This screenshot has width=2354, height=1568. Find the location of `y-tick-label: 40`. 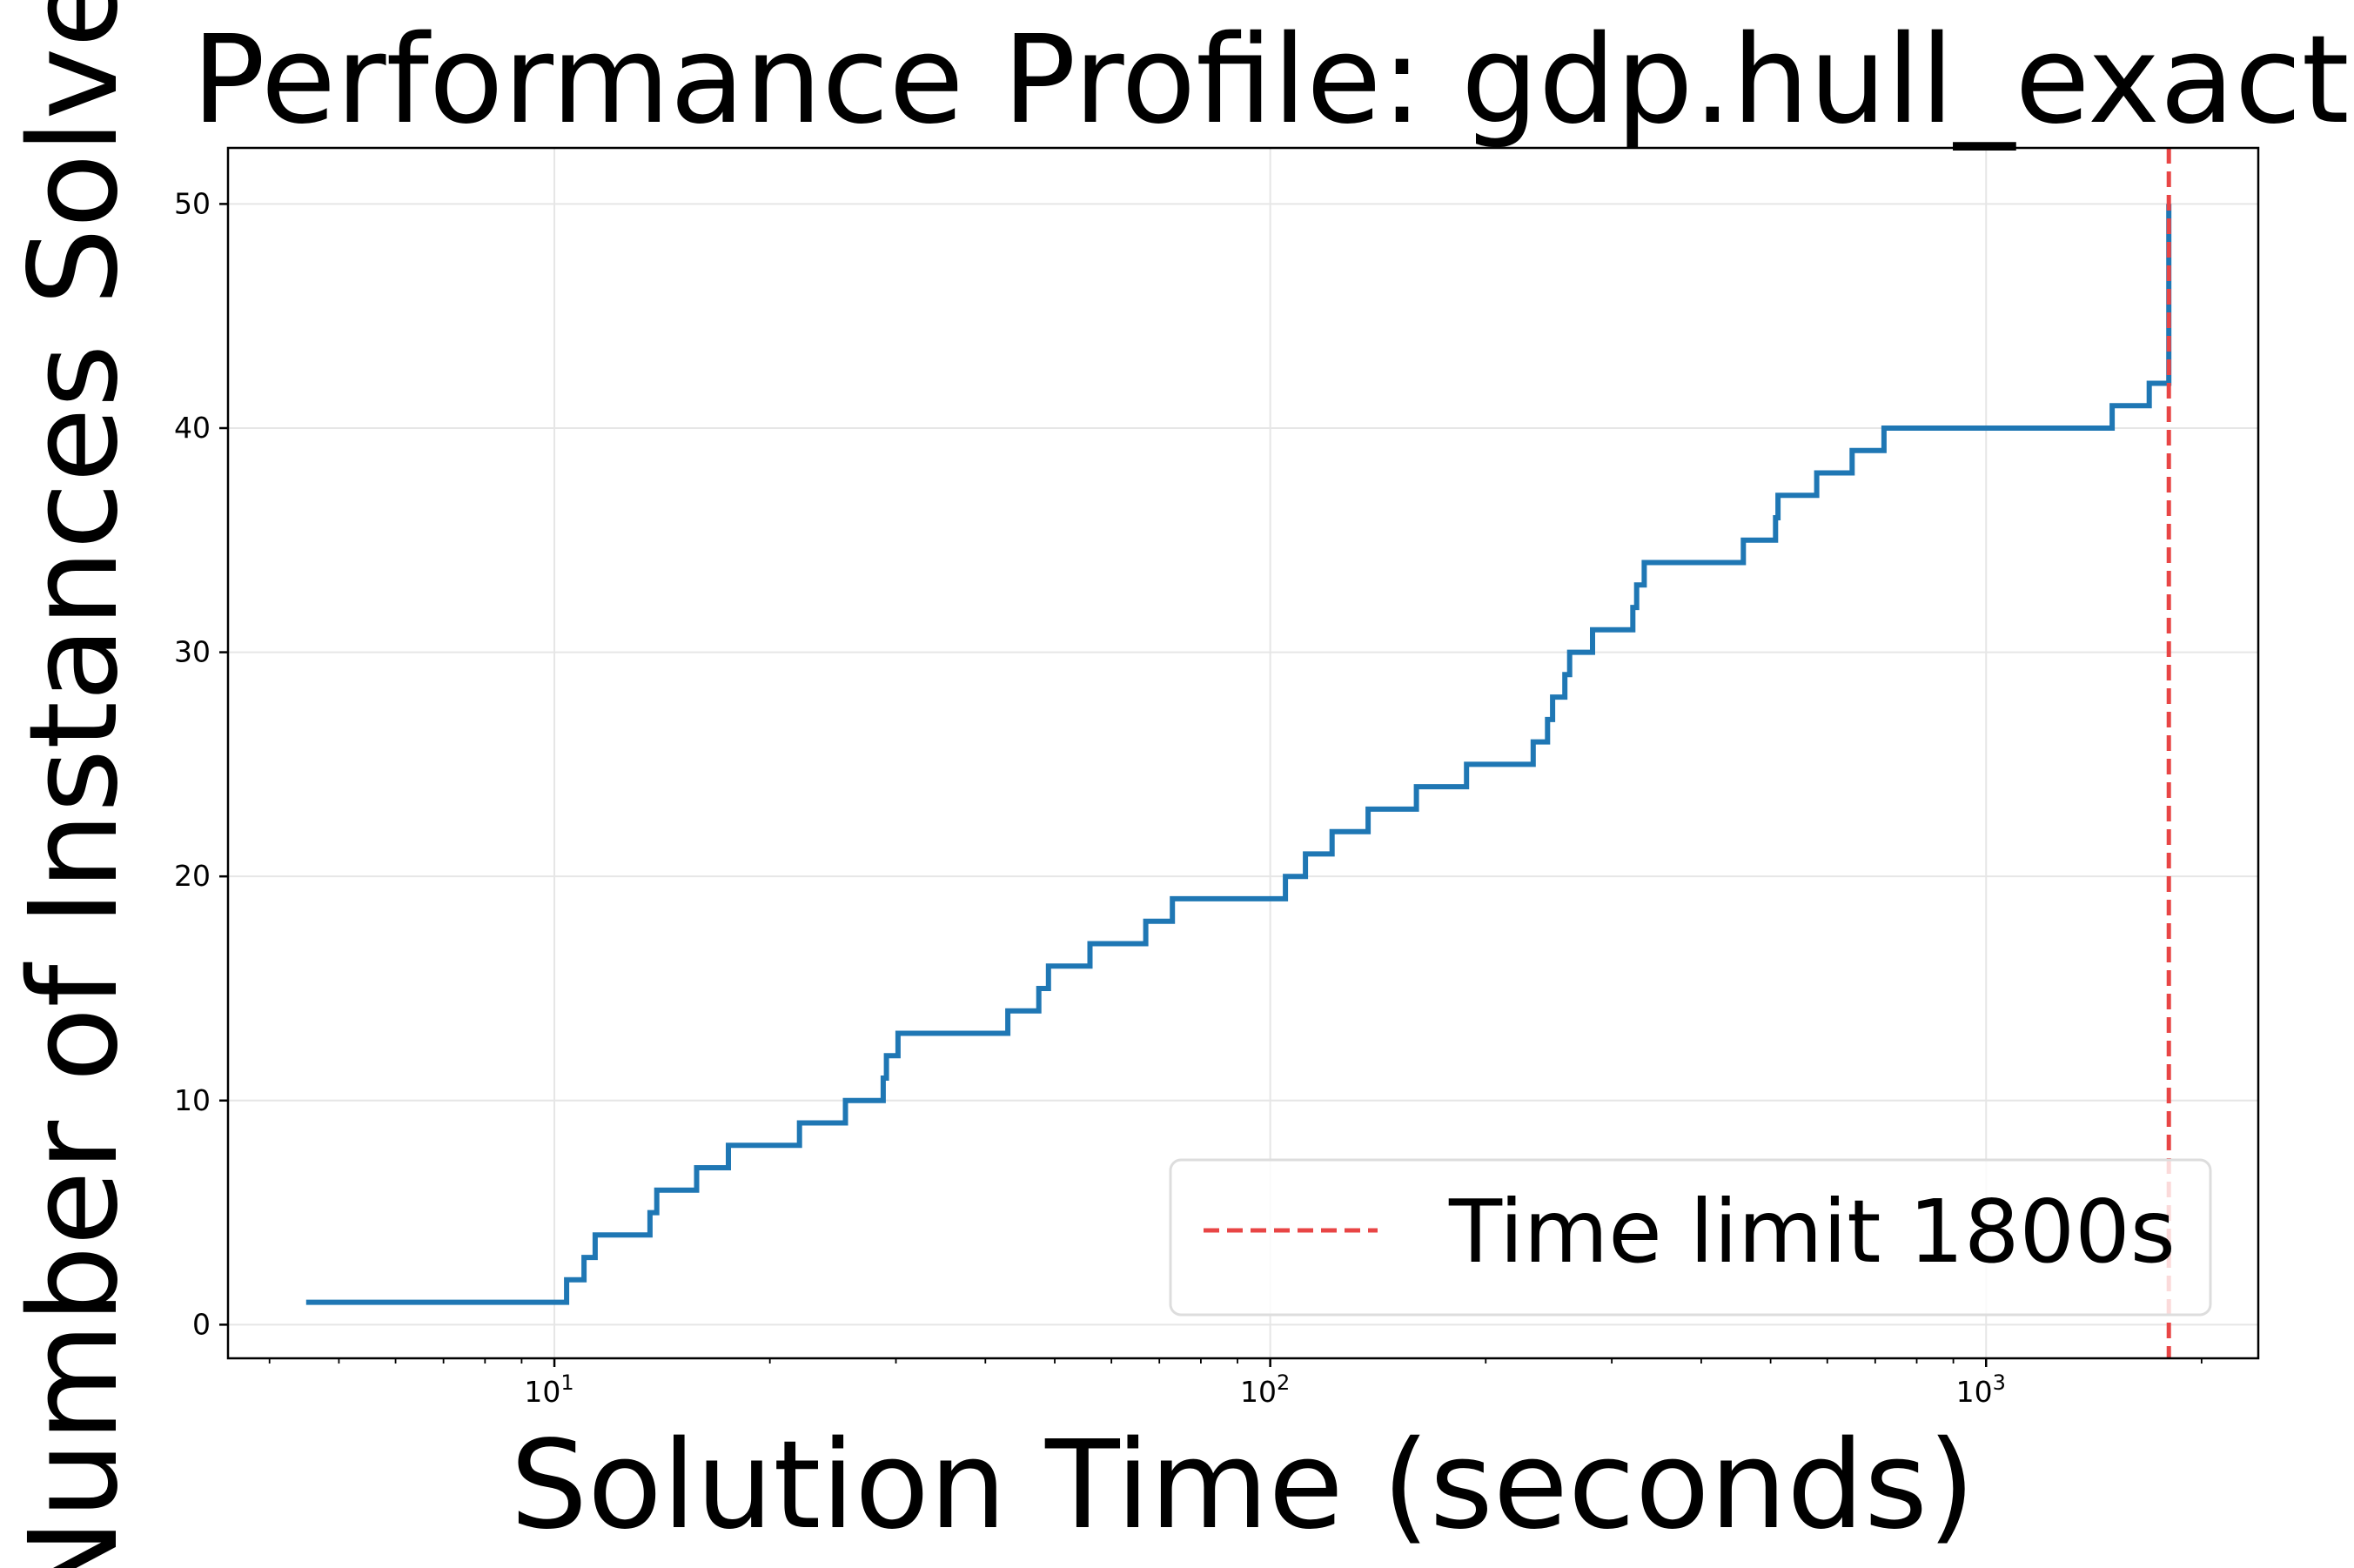

y-tick-label: 40 is located at coordinates (192, 428).